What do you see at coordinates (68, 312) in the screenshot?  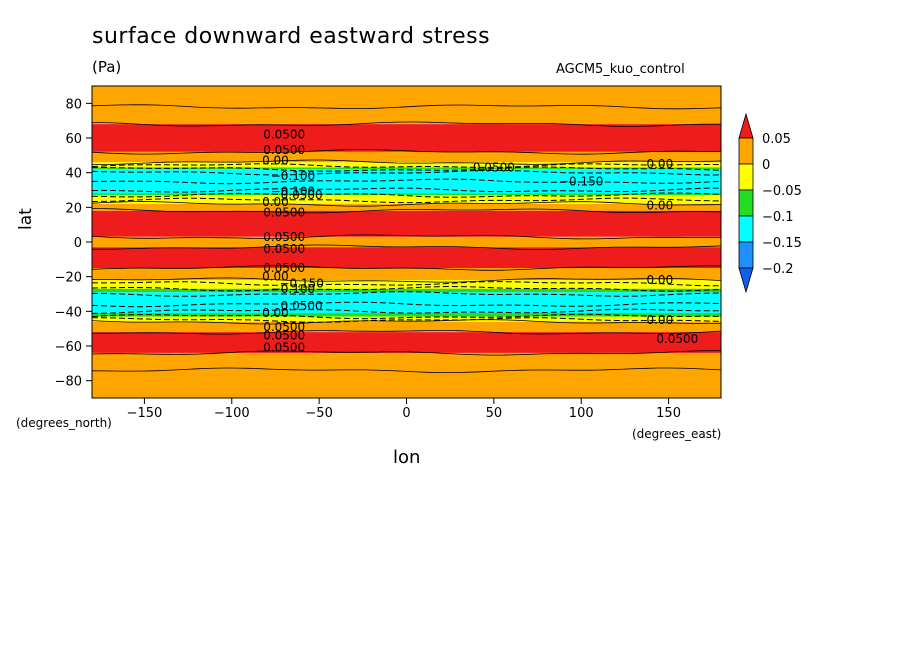 I see `y-tick-label-6: −40` at bounding box center [68, 312].